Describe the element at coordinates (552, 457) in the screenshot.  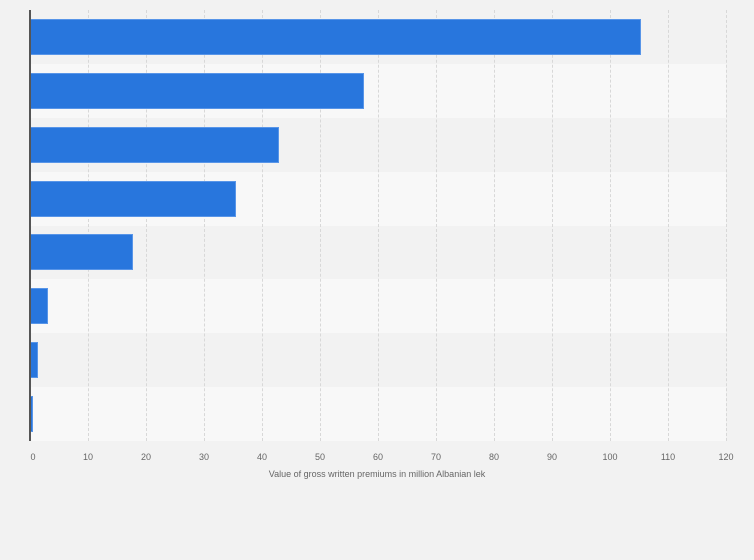
I see `x-tick-label: 90` at that location.